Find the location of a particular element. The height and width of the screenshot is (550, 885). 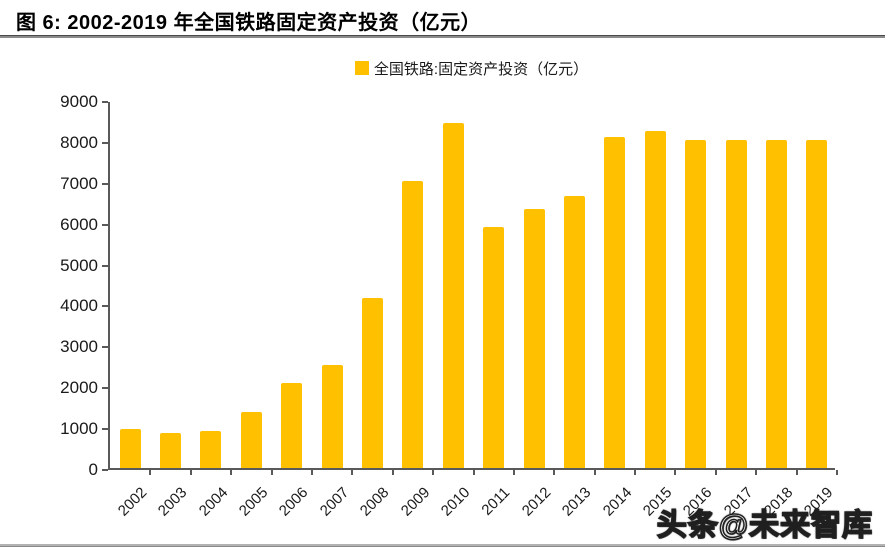

y-axis-label: 9000 is located at coordinates (79, 101).